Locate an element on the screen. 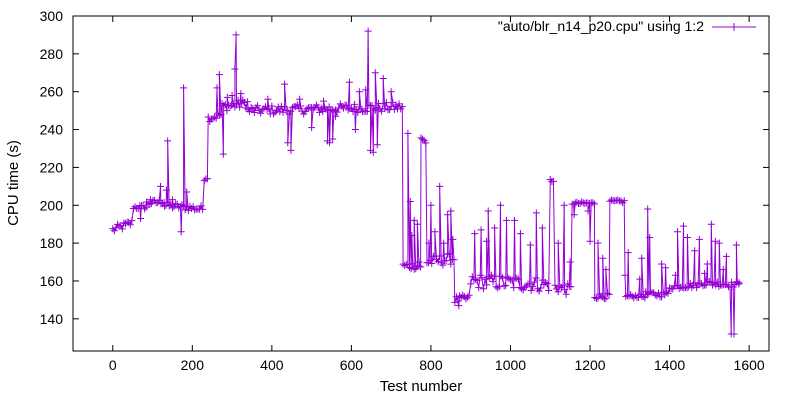 The height and width of the screenshot is (400, 800). y-tick-label: 180 is located at coordinates (52, 243).